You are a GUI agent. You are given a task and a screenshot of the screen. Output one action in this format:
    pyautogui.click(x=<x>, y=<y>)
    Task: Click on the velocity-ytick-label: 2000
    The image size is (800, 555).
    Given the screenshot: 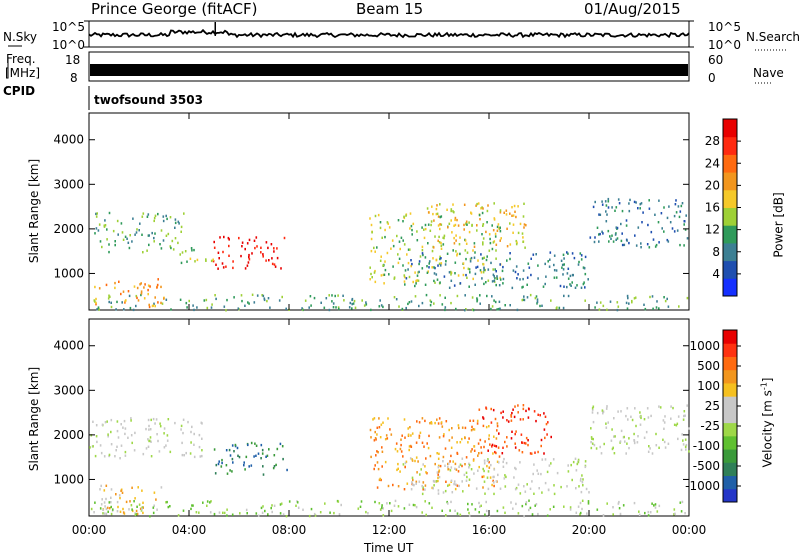 What is the action you would take?
    pyautogui.click(x=68, y=435)
    